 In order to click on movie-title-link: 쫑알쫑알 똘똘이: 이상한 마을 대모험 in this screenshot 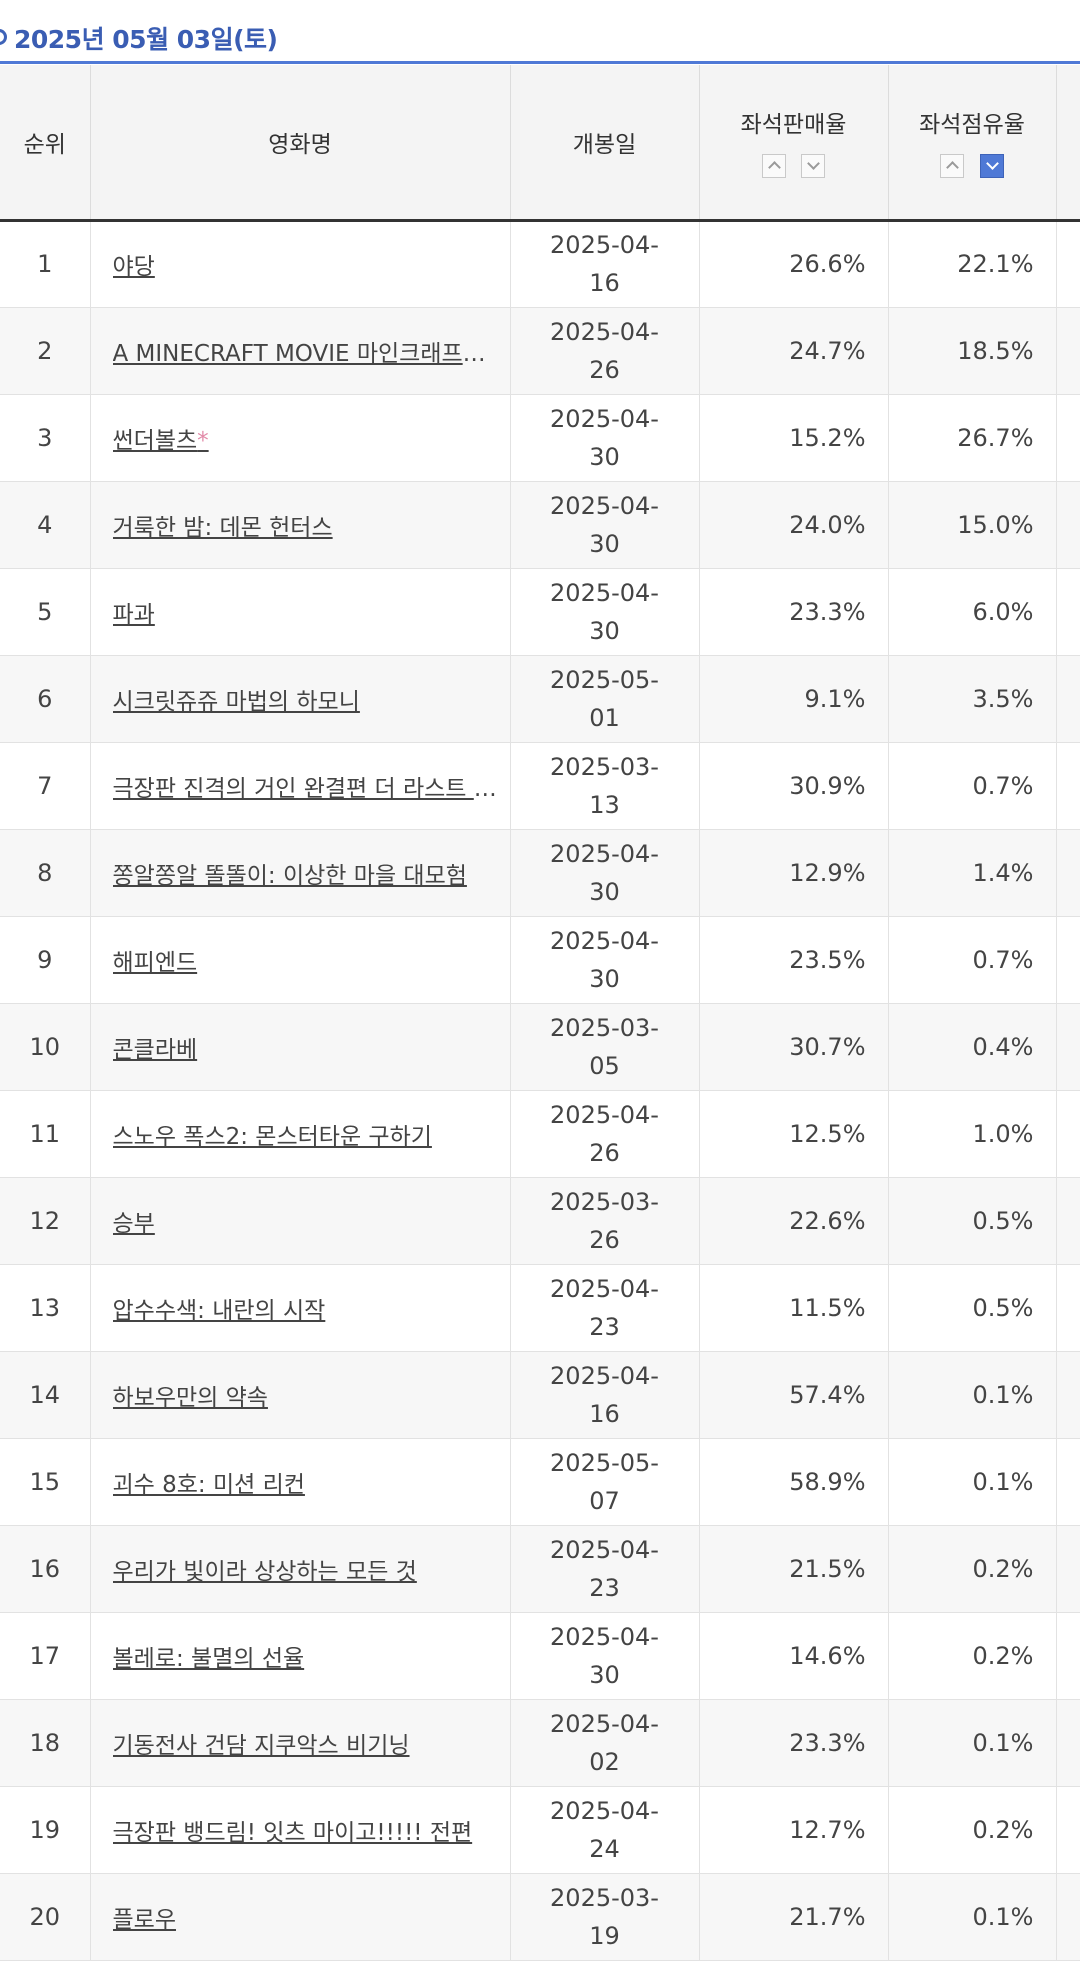, I will do `click(307, 873)`.